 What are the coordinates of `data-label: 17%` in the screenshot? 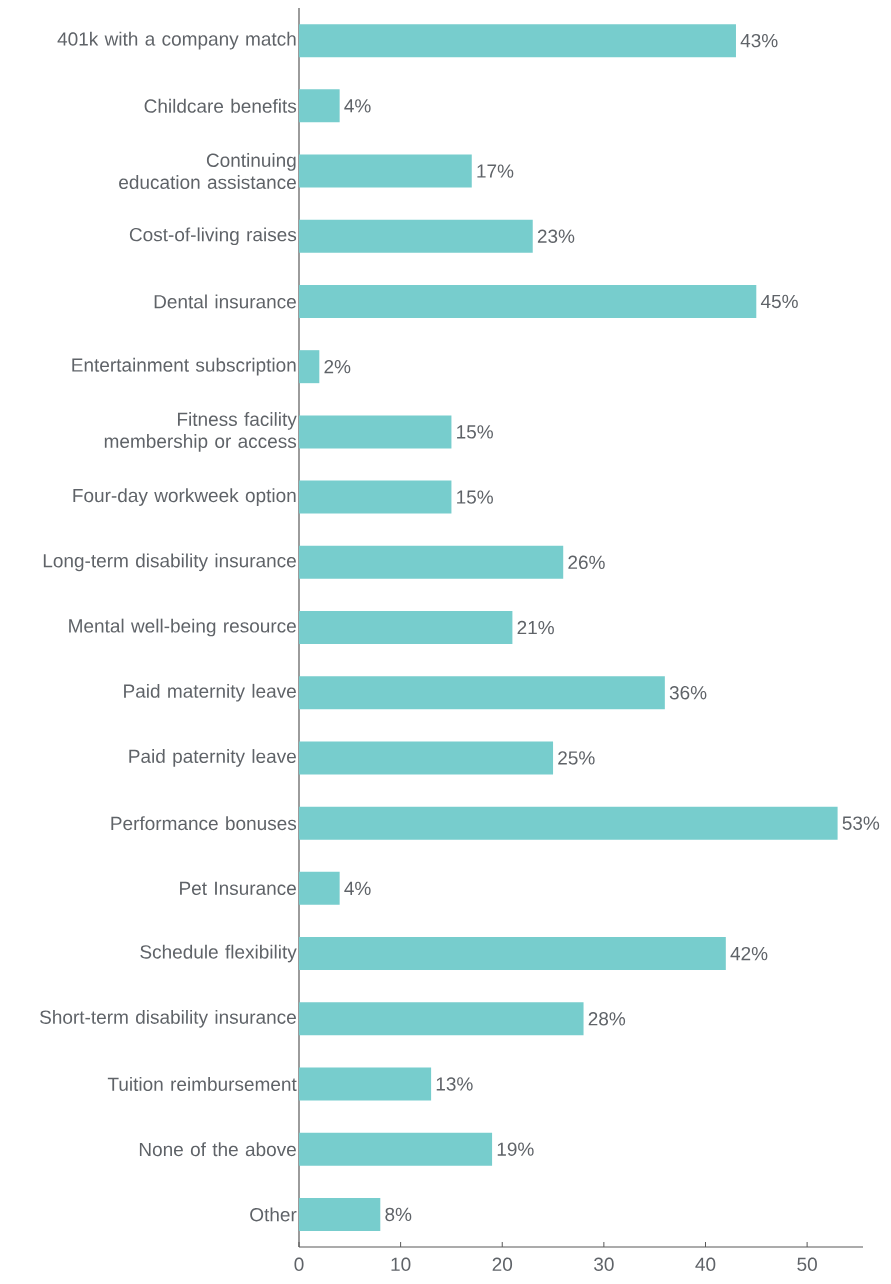 It's located at (495, 171).